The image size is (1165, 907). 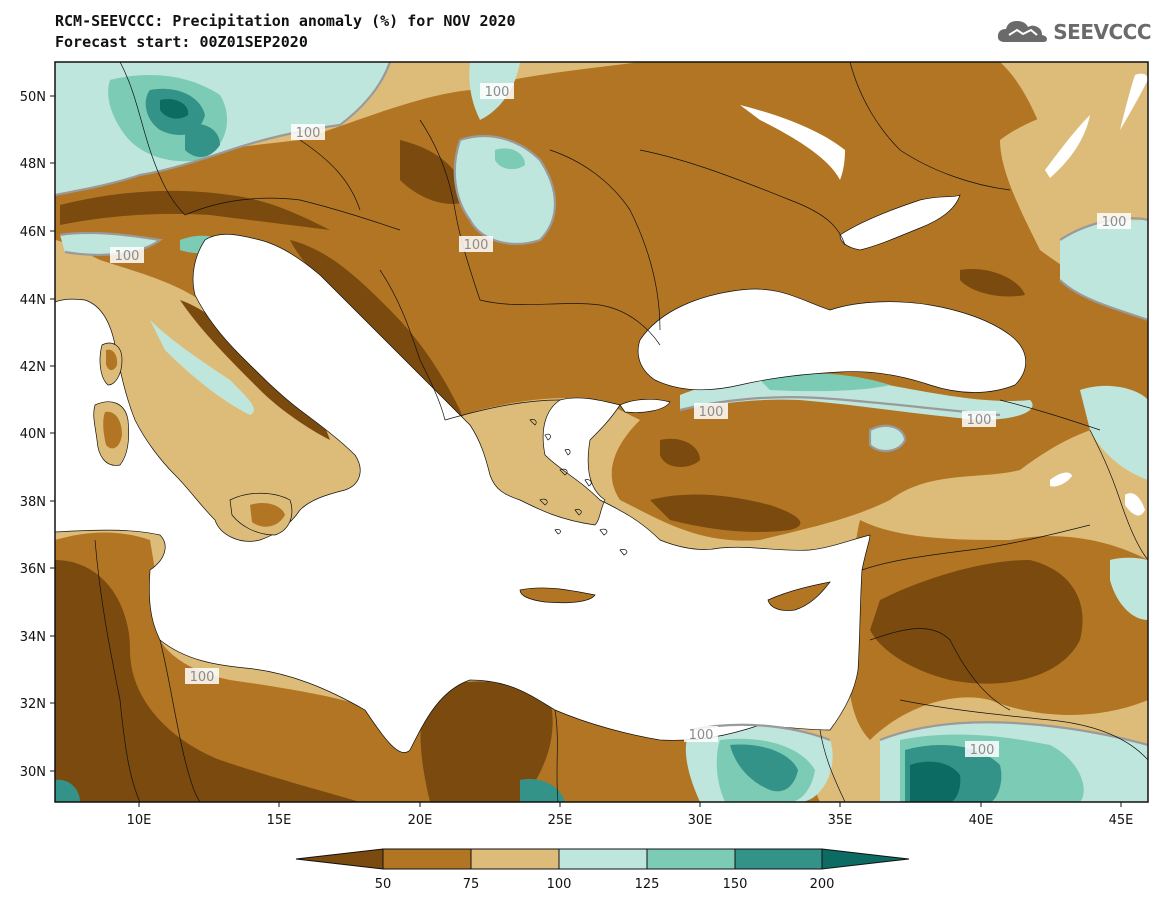 I want to click on logo-text: SEEVCCC, so click(x=1102, y=32).